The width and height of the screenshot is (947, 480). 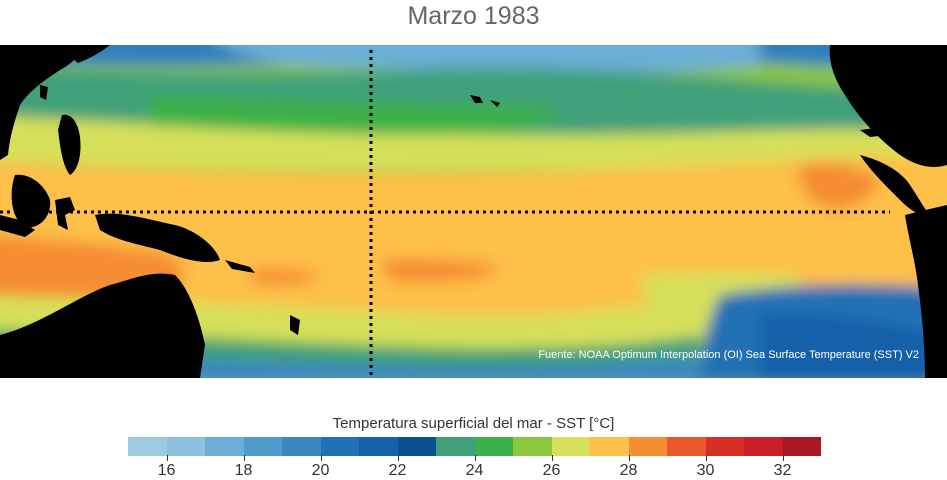 I want to click on colorbar-tick-label: 20, so click(x=320, y=470).